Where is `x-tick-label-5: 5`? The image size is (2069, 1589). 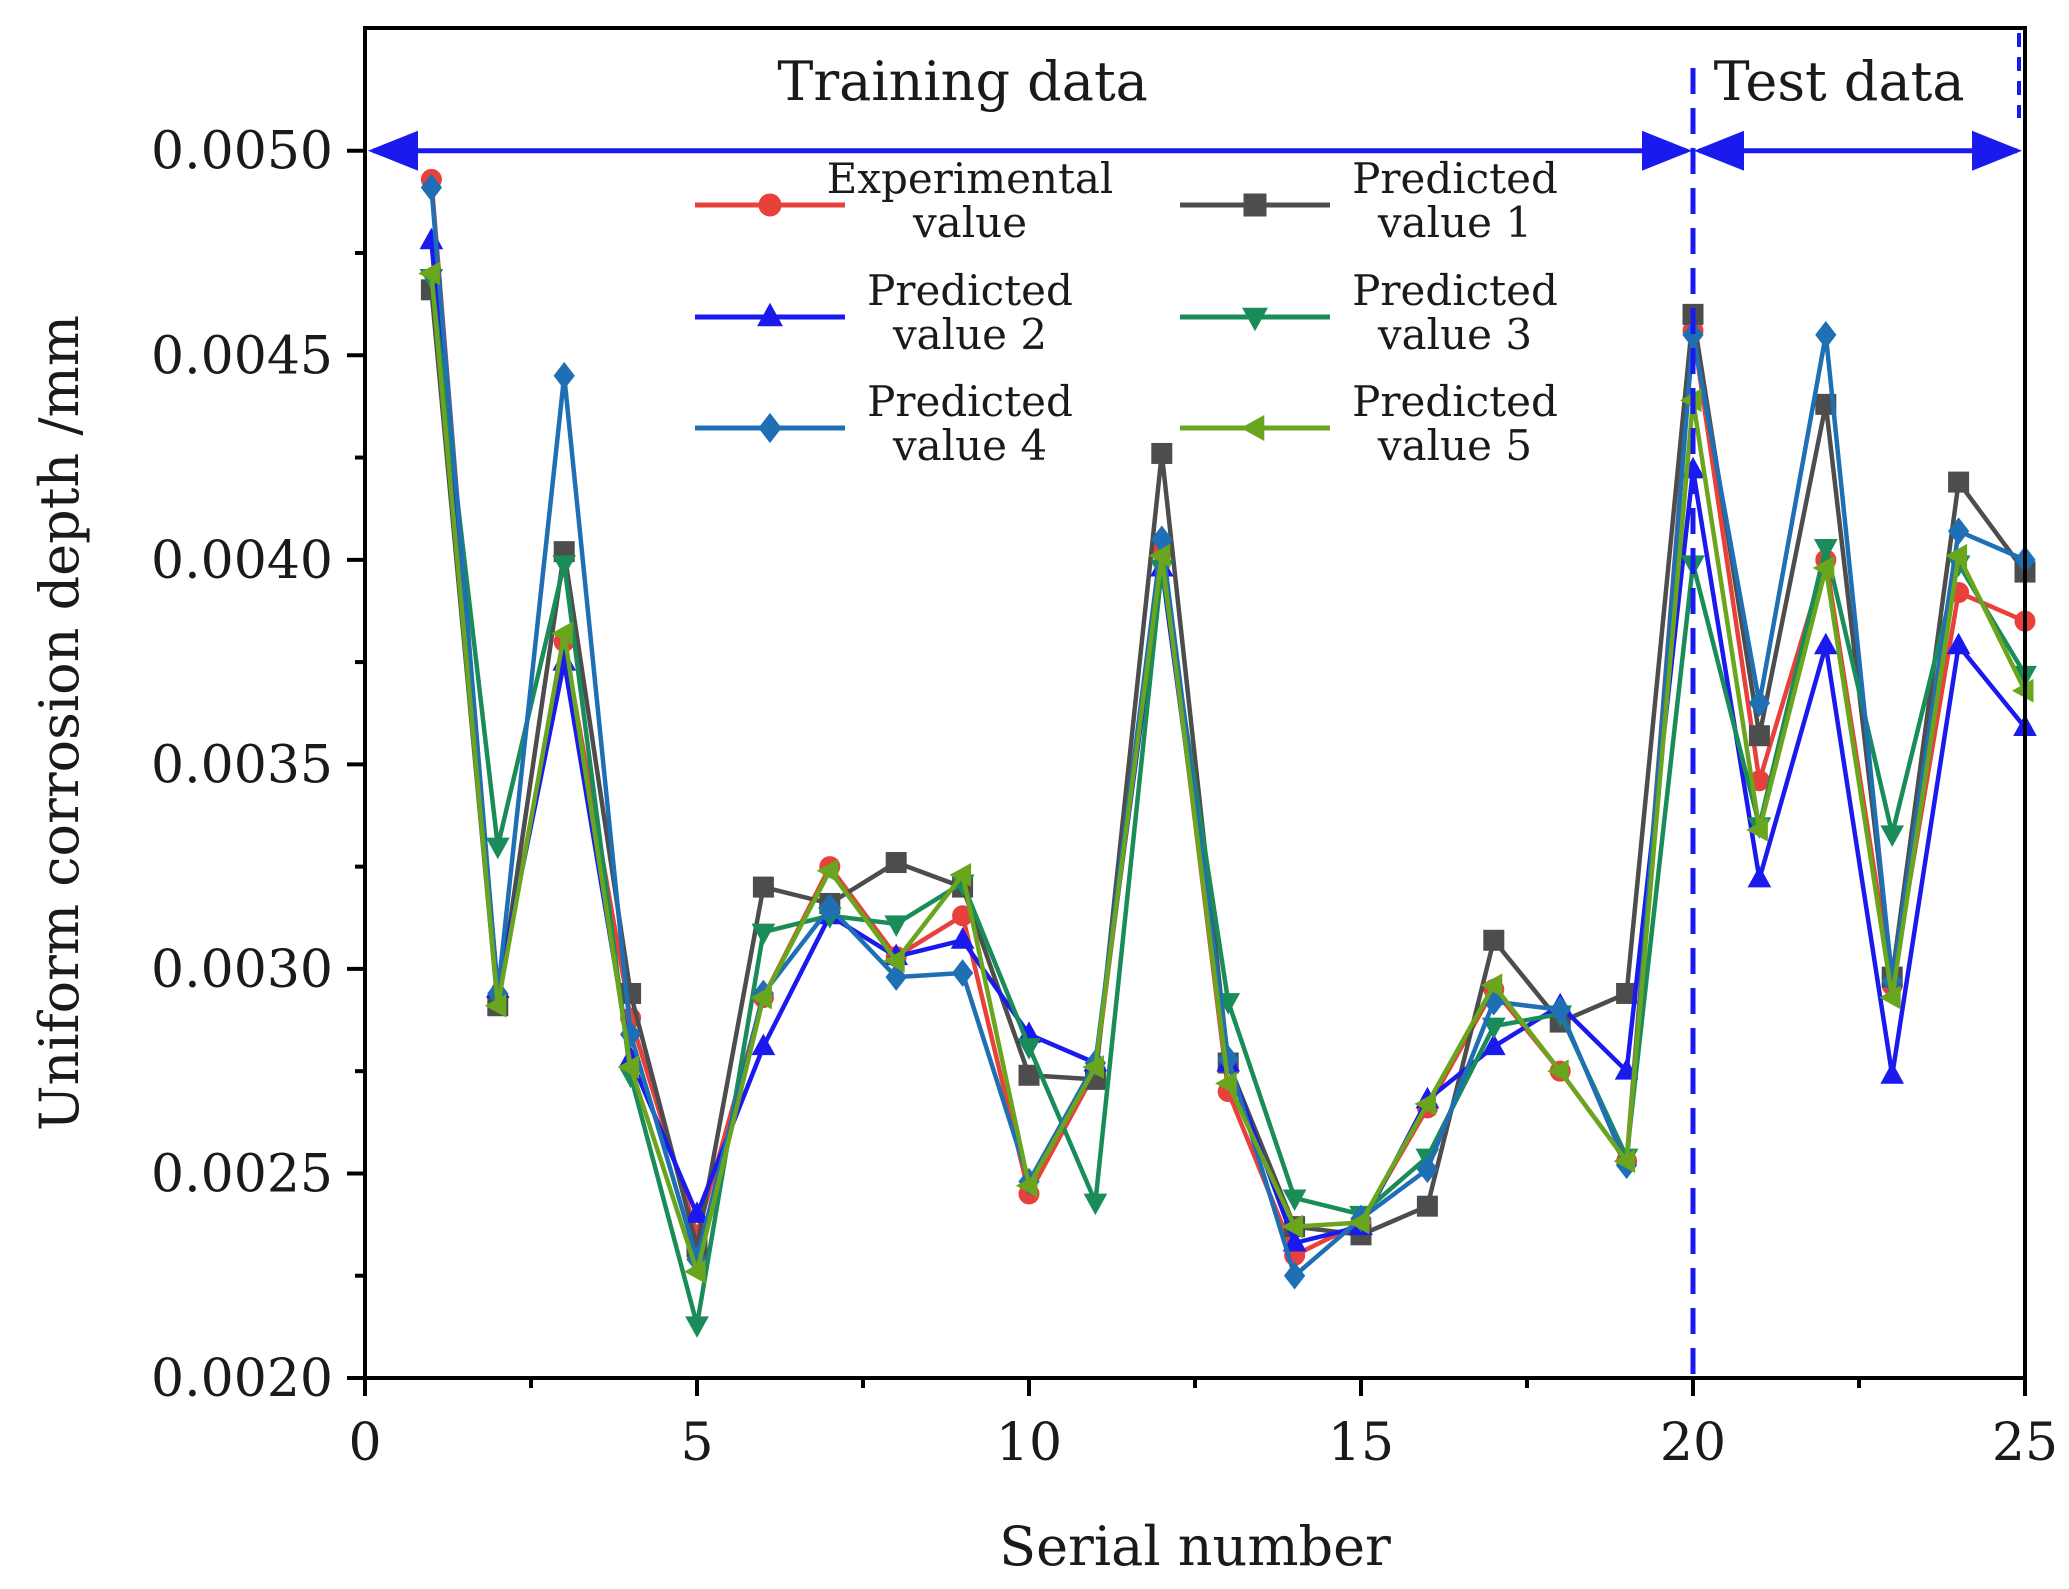
x-tick-label-5: 5 is located at coordinates (696, 1443).